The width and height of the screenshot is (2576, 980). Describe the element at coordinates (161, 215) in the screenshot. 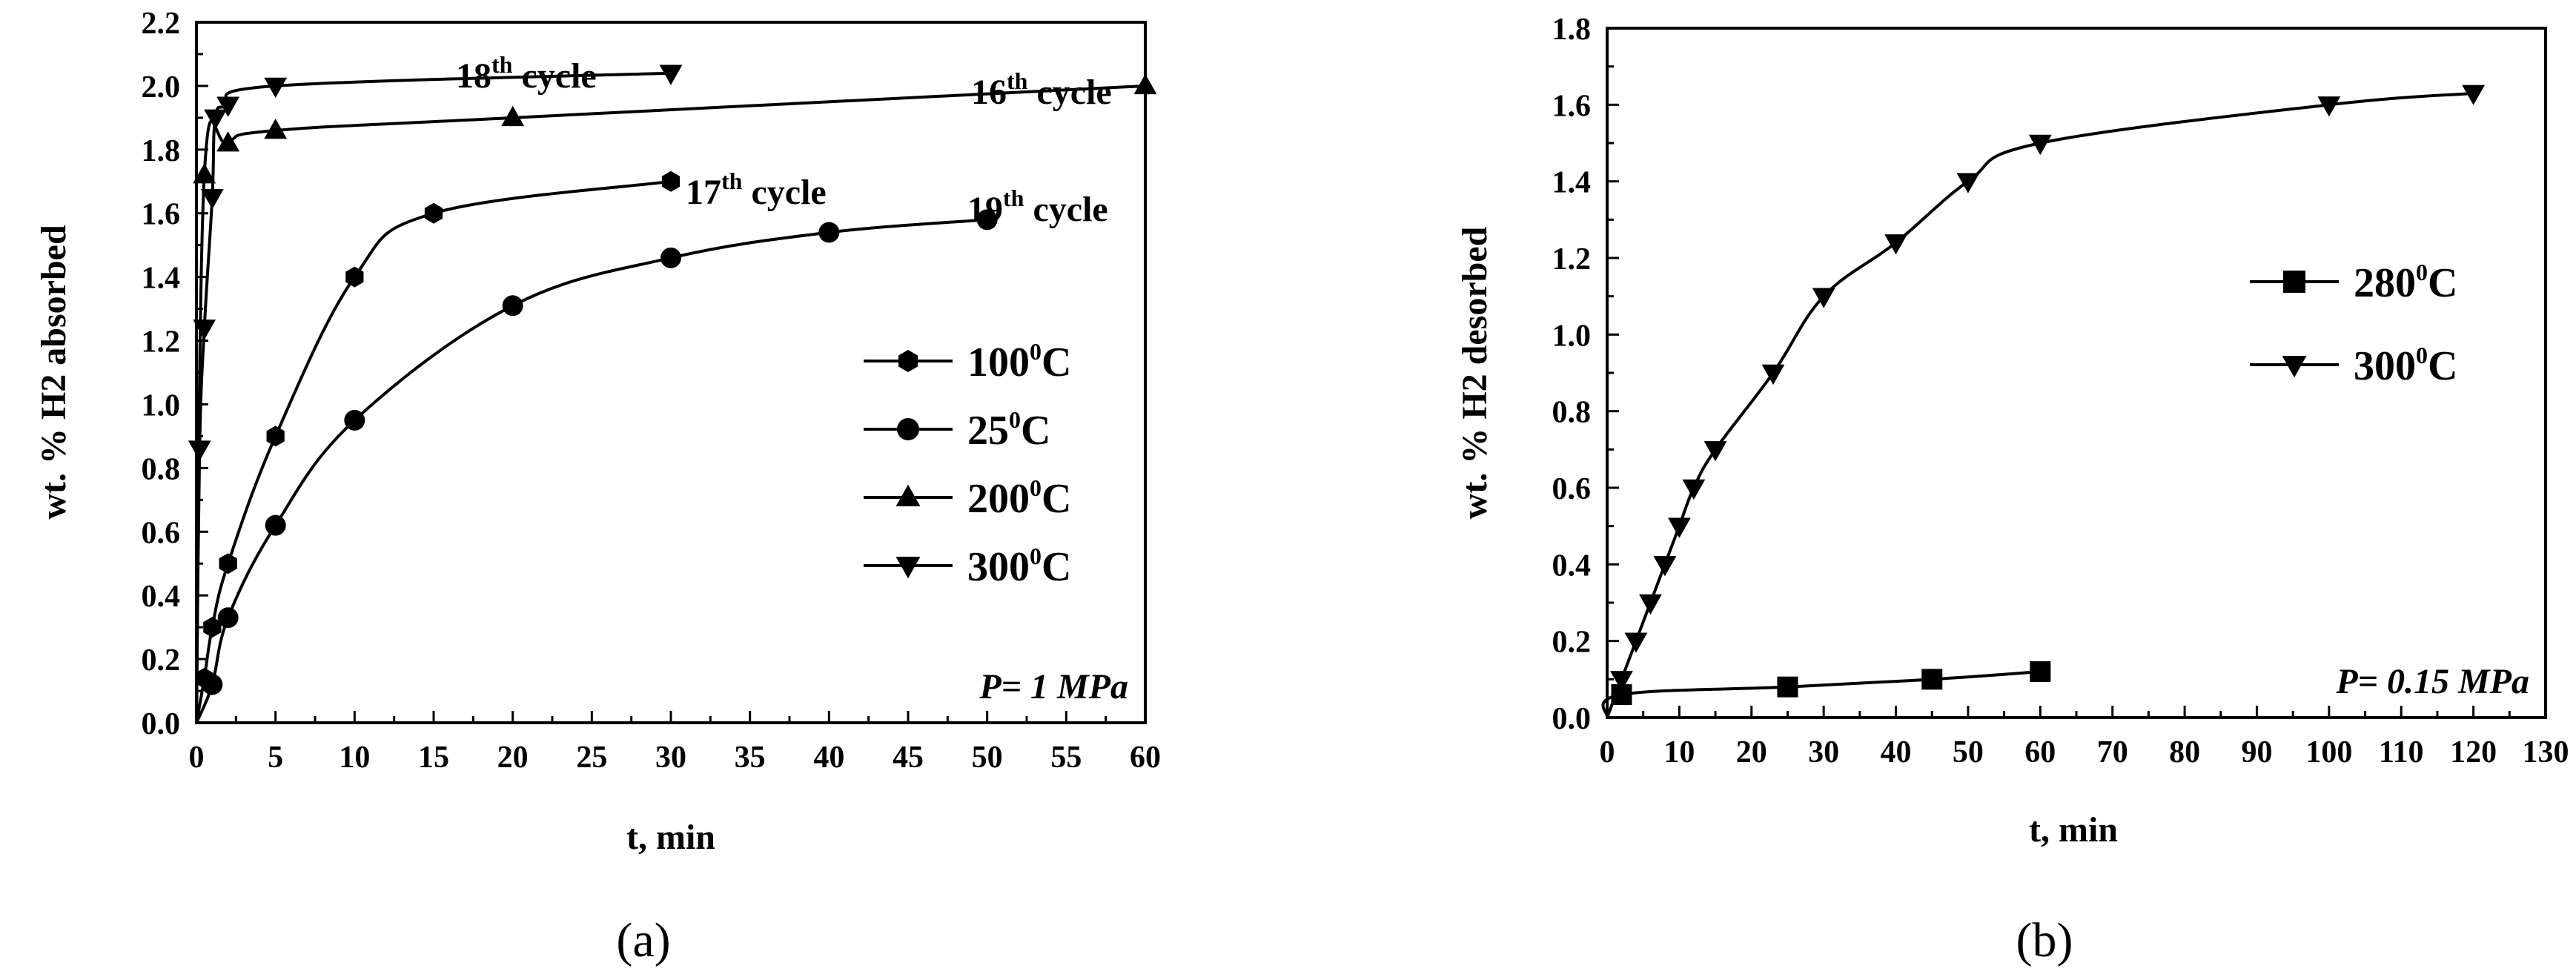

I see `panel-a-y-tick-label: 1.6` at that location.